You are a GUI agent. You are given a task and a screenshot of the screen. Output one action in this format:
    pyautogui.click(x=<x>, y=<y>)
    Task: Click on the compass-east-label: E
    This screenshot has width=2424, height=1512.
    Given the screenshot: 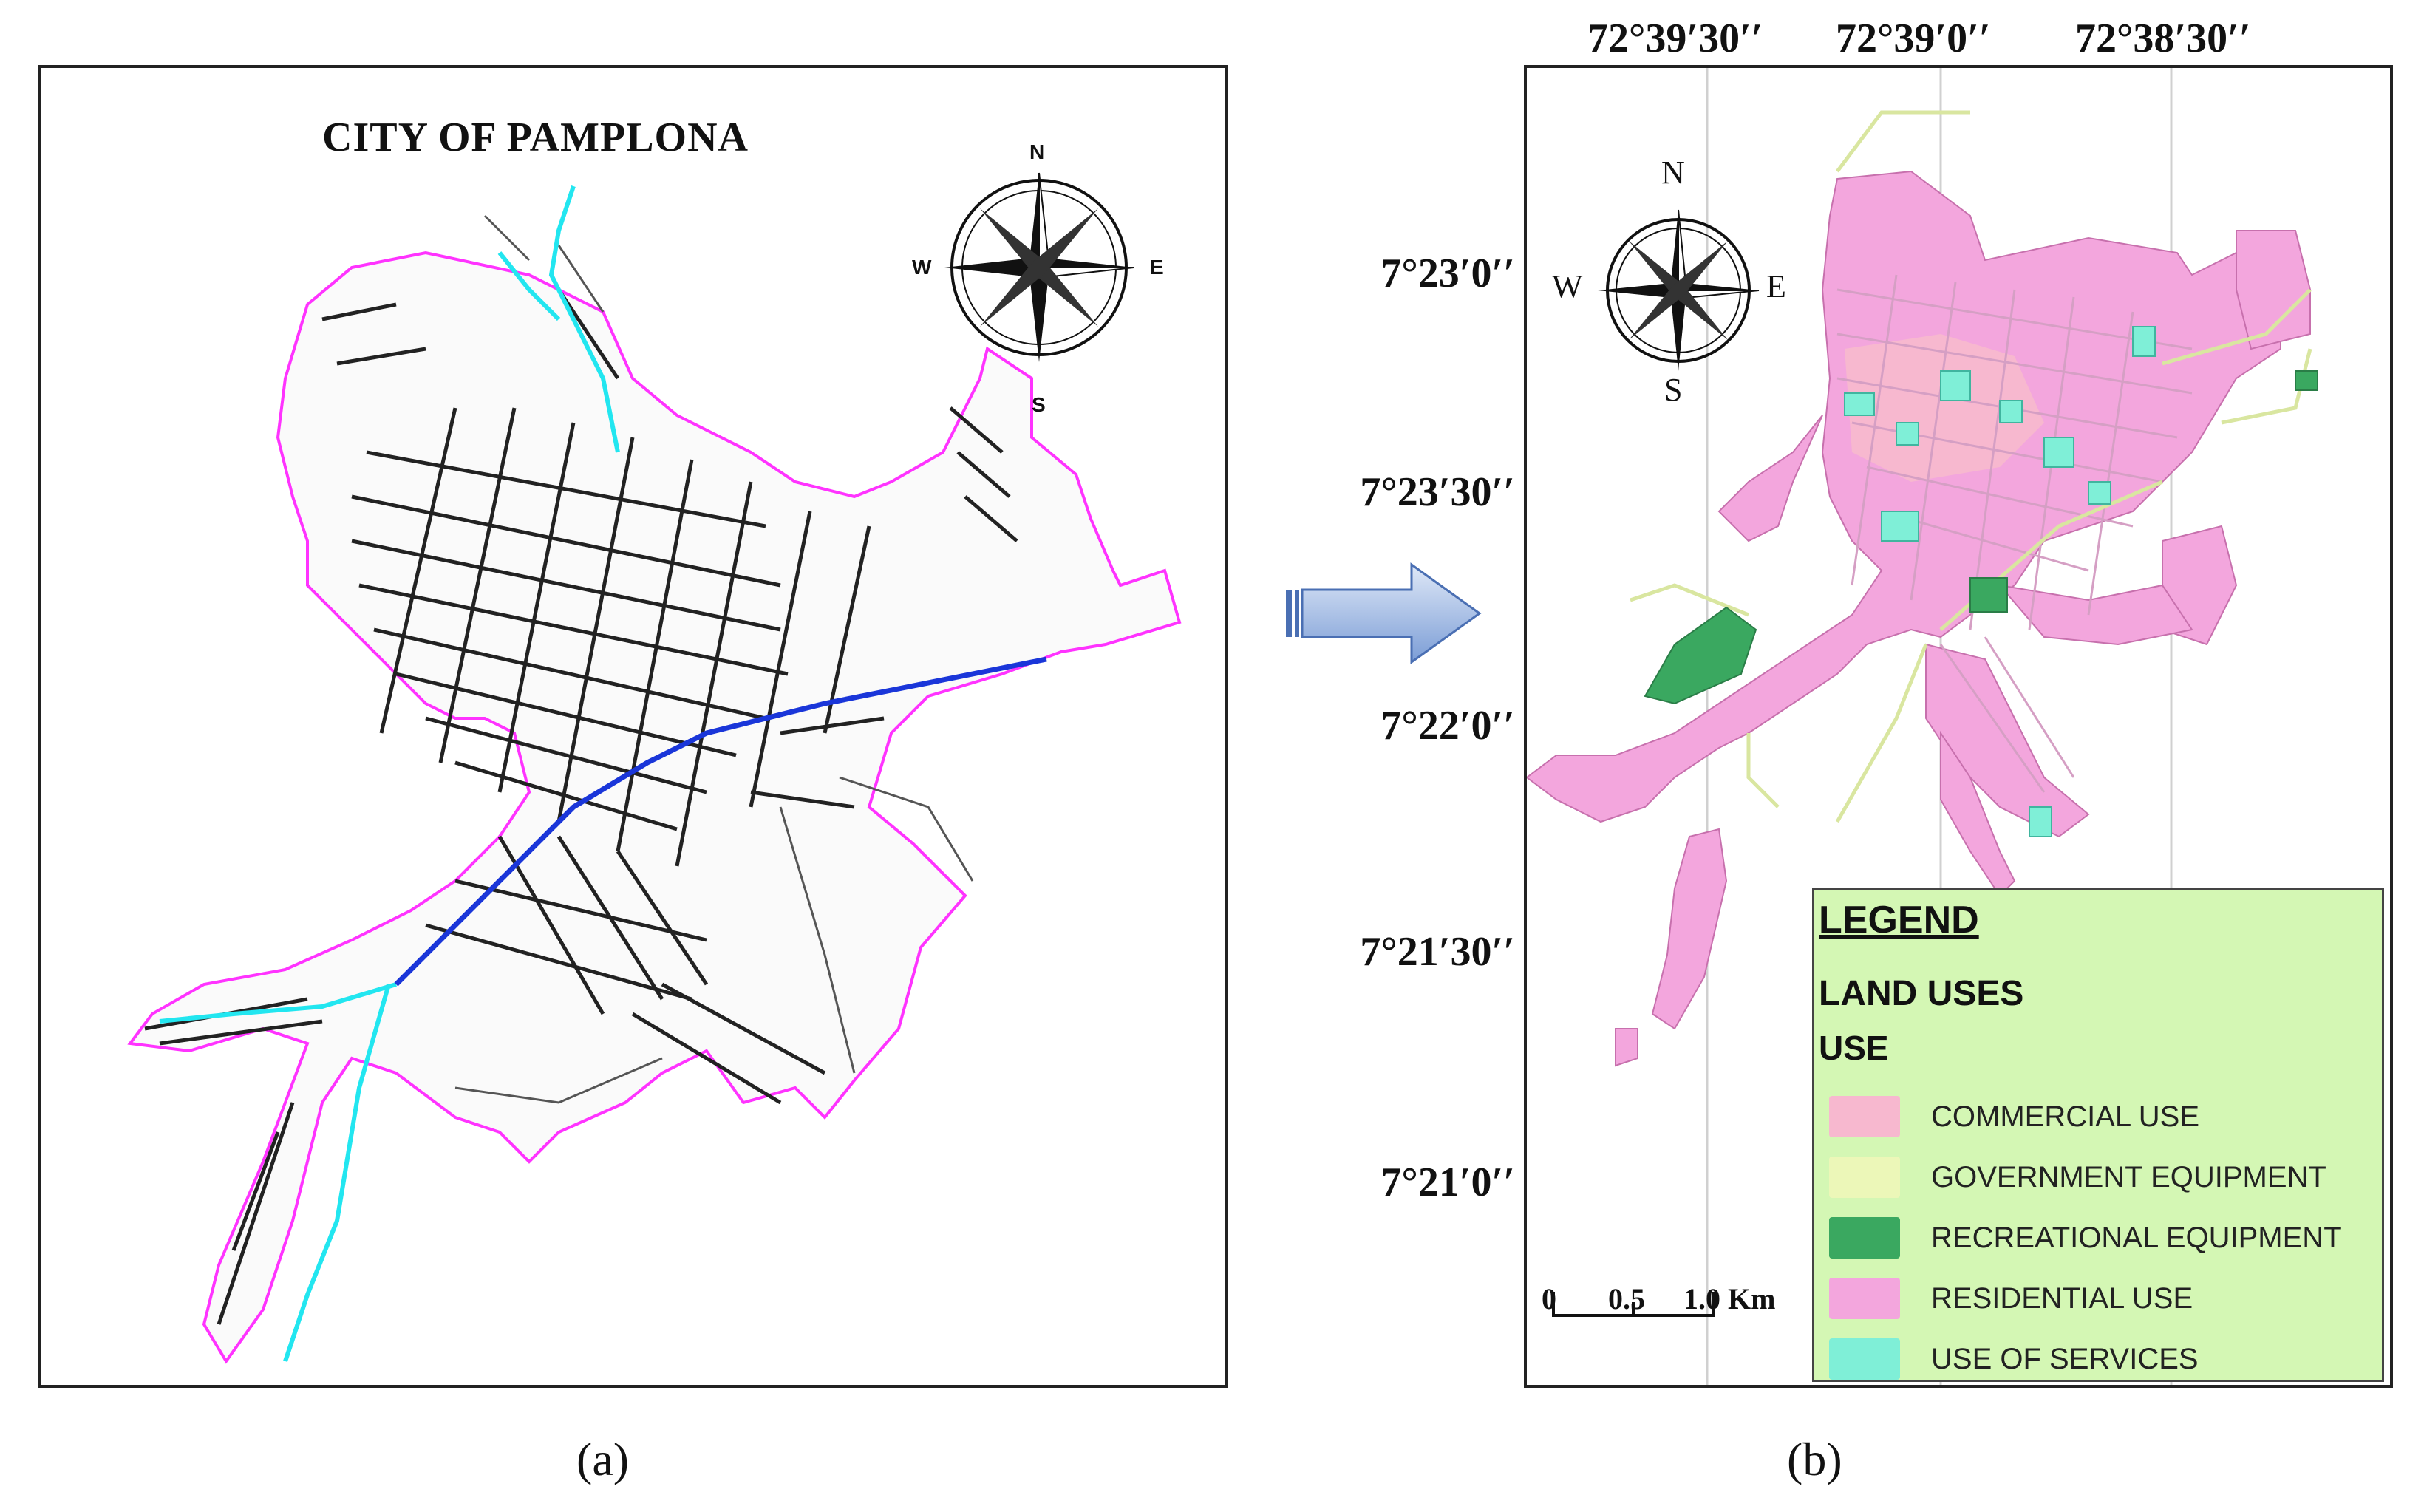 What is the action you would take?
    pyautogui.click(x=1157, y=268)
    